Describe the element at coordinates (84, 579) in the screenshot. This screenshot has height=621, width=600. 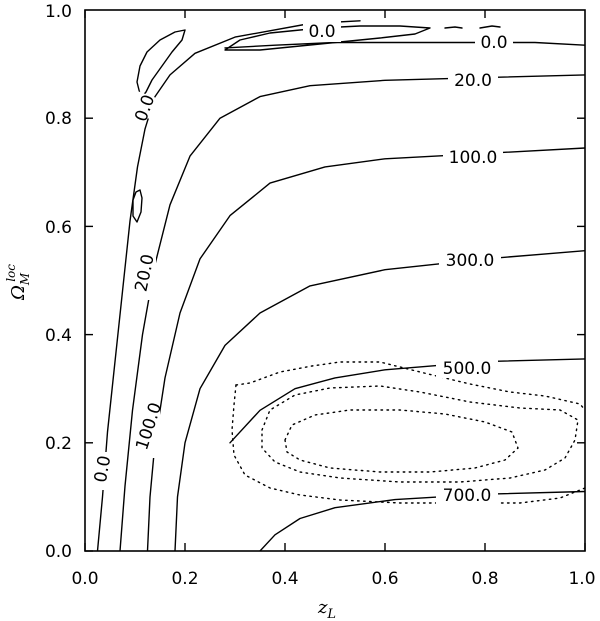
I see `x-tick-label: 0.0` at that location.